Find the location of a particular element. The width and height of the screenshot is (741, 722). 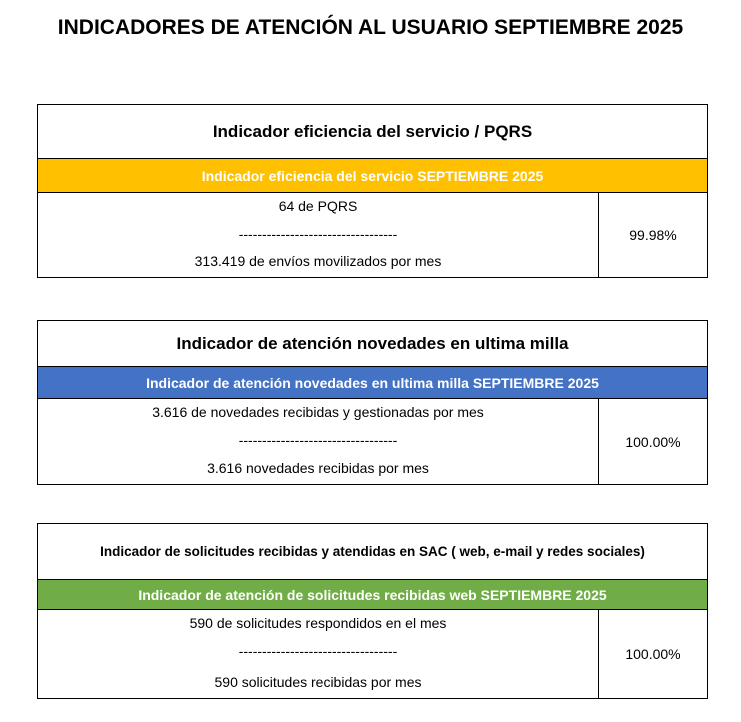

table-title: Indicador eficiencia del servicio / PQRS is located at coordinates (372, 132).